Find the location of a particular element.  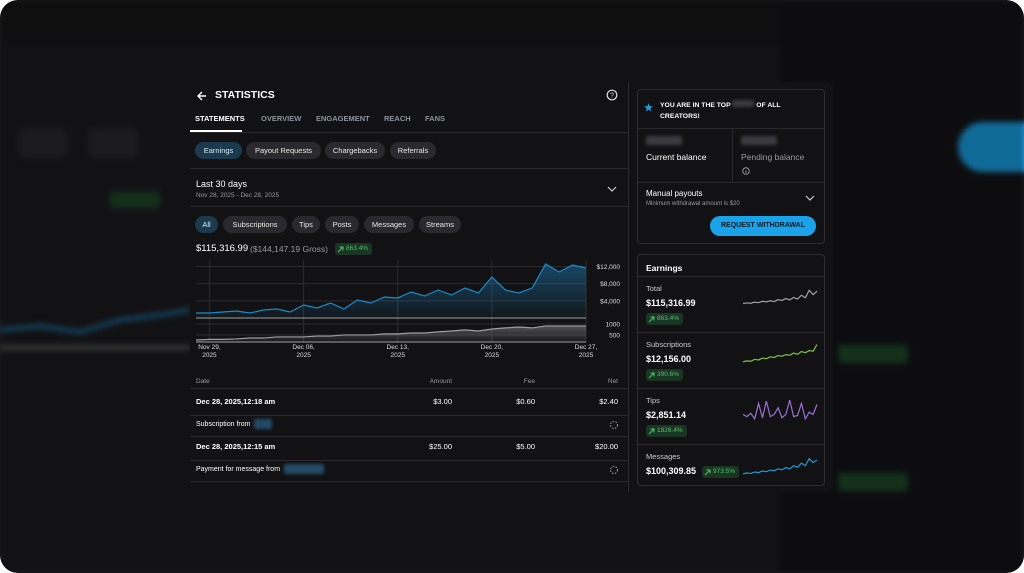

bg-button is located at coordinates (991, 147).